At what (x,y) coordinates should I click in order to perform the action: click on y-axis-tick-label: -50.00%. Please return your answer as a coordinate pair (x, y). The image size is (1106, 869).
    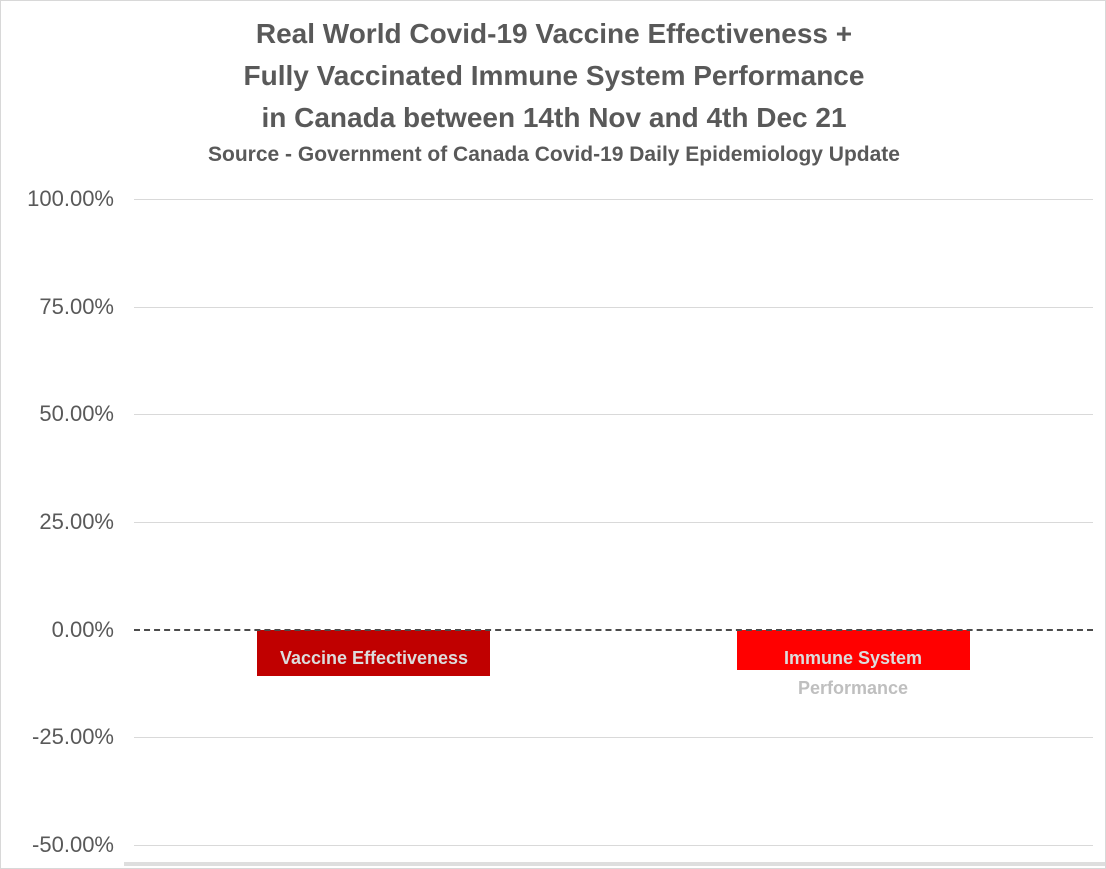
    Looking at the image, I should click on (73, 844).